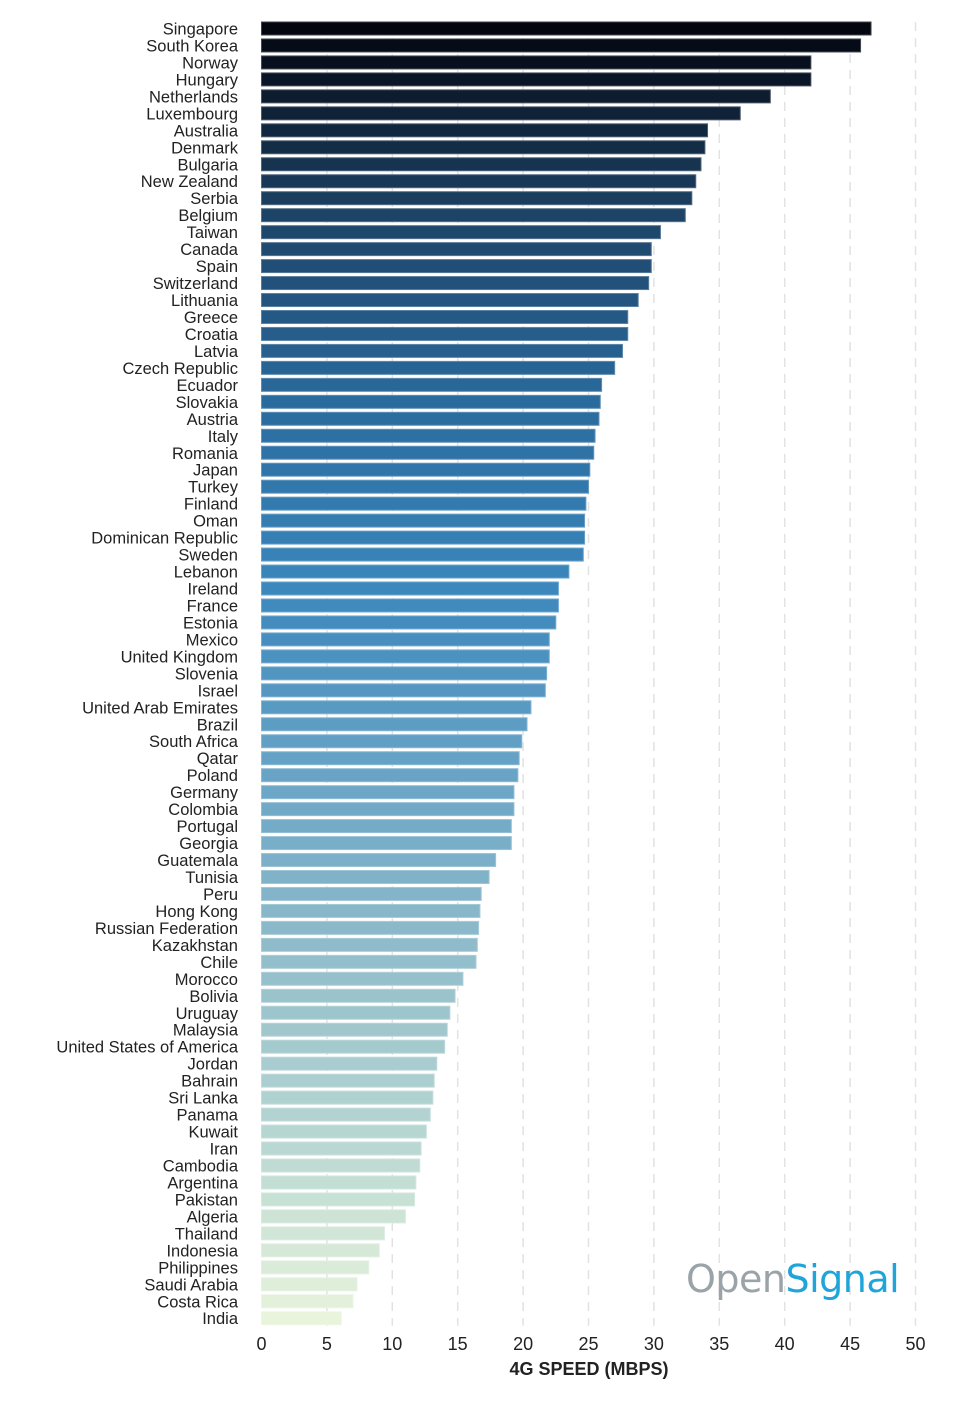 Image resolution: width=964 pixels, height=1420 pixels. Describe the element at coordinates (212, 640) in the screenshot. I see `category-label: Mexico` at that location.